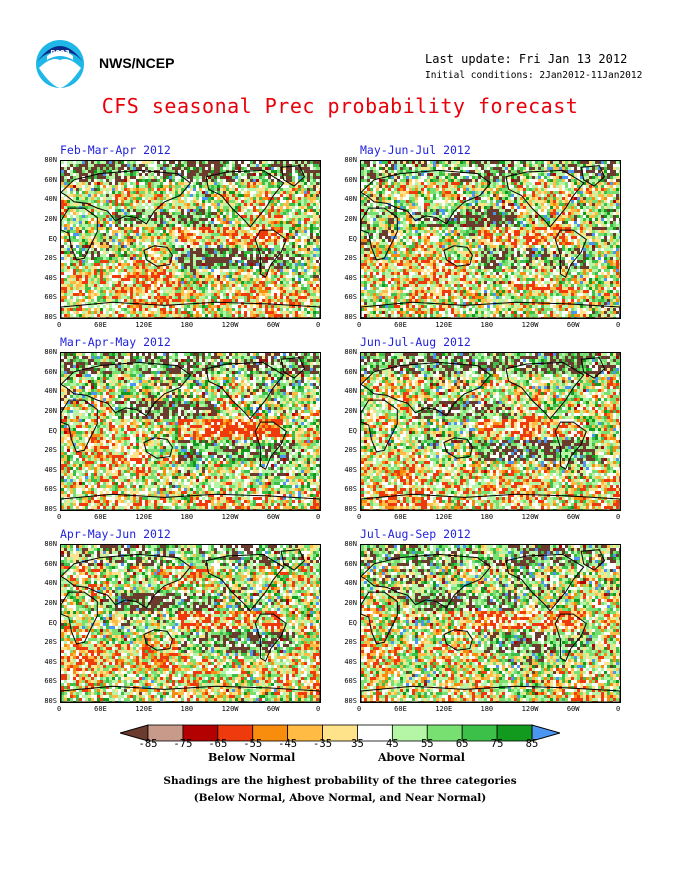 Image resolution: width=680 pixels, height=880 pixels. What do you see at coordinates (60, 52) in the screenshot?
I see `svg-text: noaa` at bounding box center [60, 52].